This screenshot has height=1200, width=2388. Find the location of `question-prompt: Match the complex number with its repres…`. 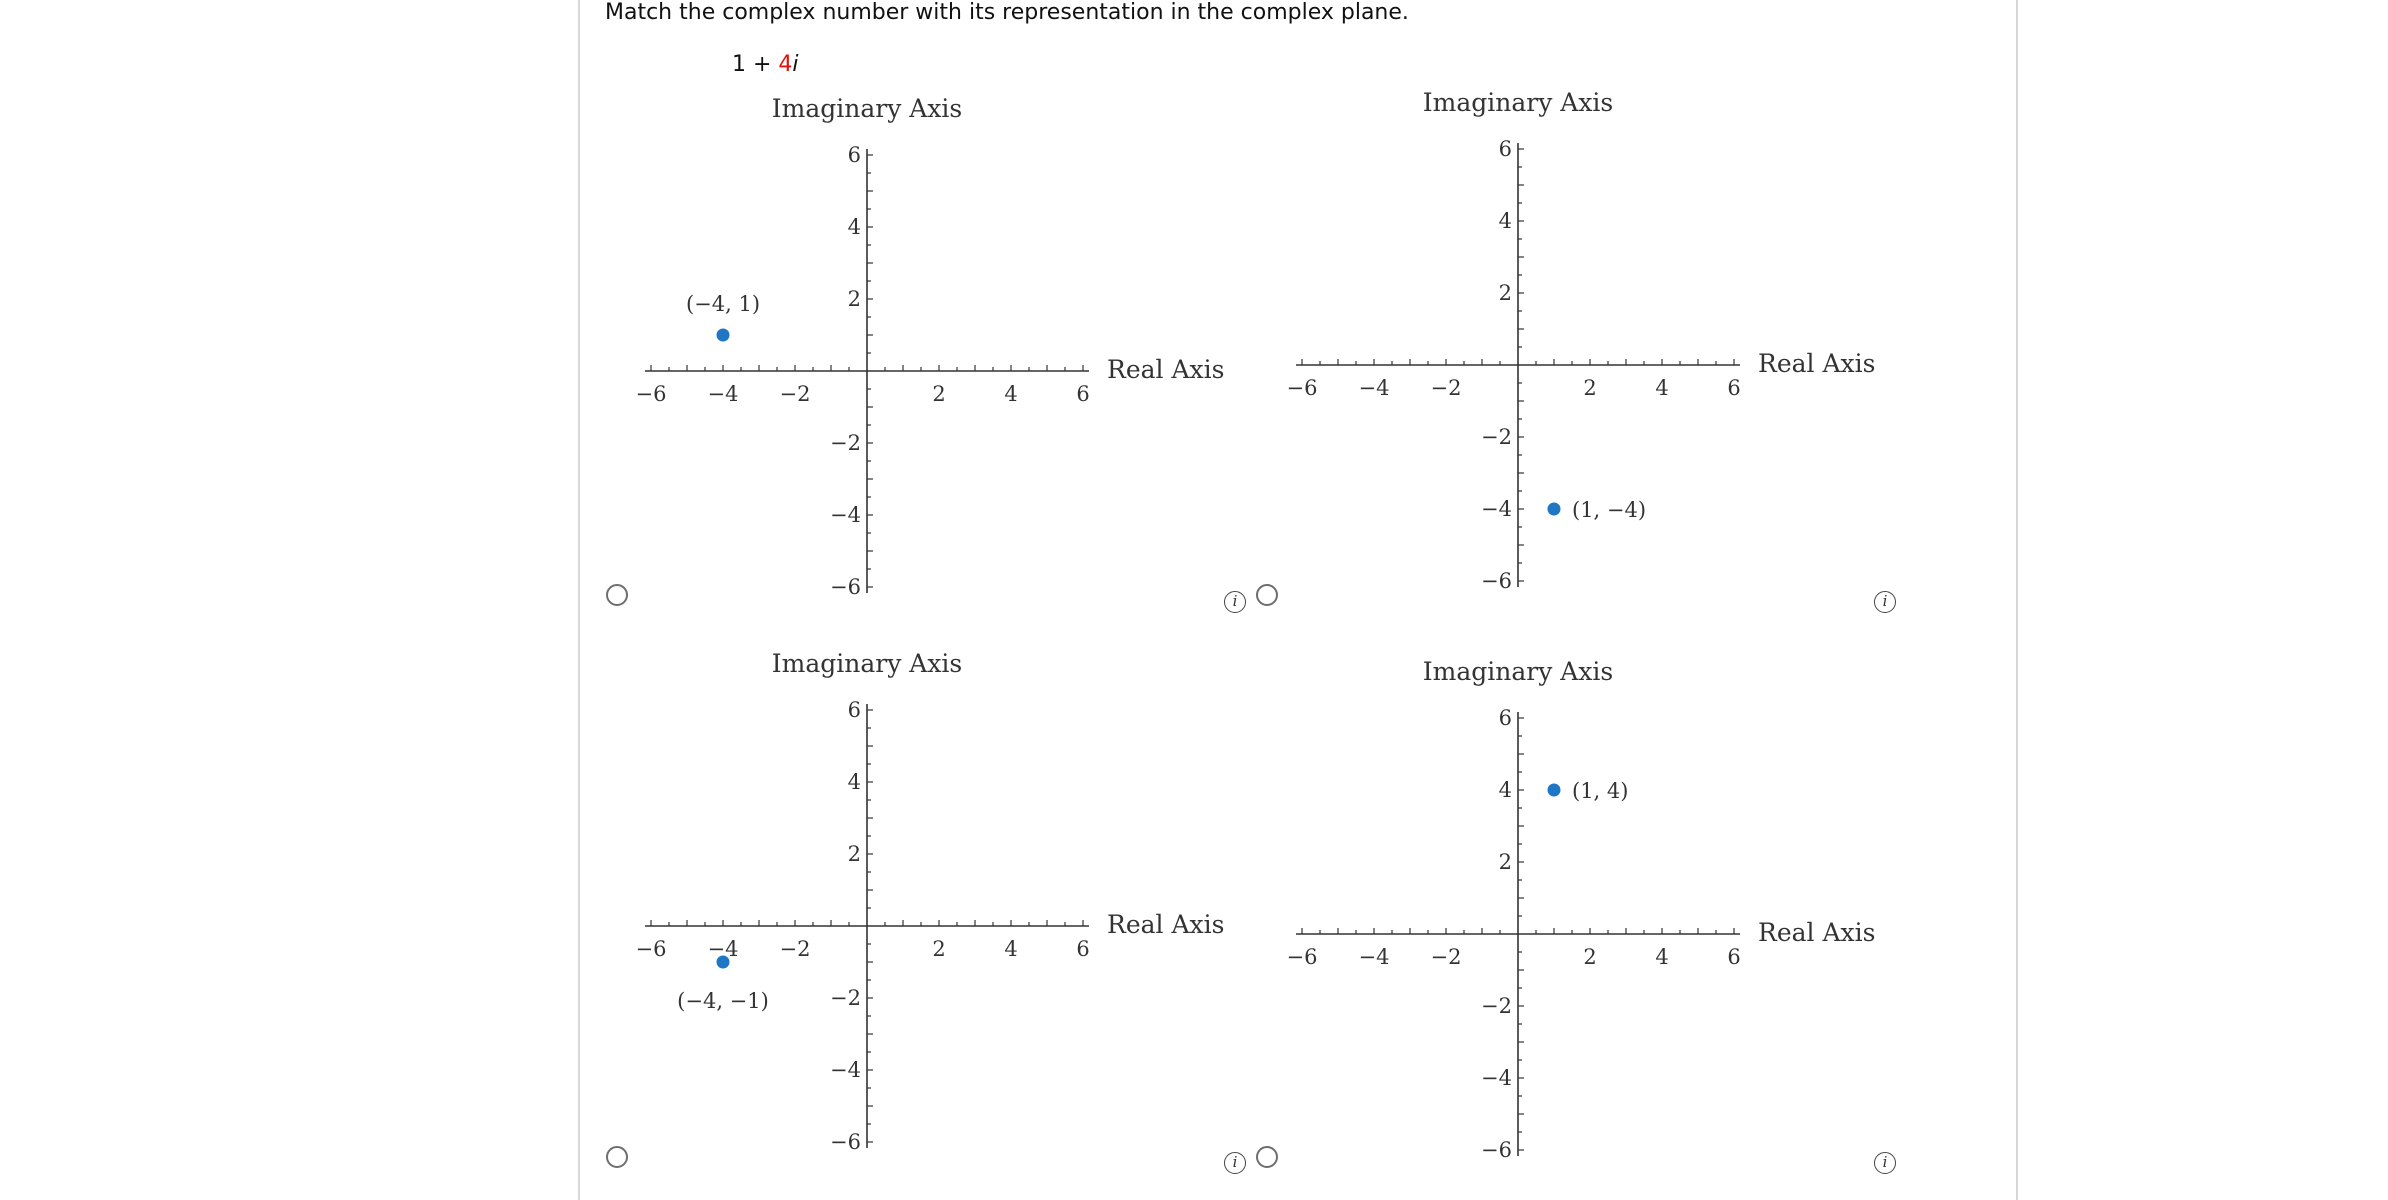

question-prompt: Match the complex number with its repres… is located at coordinates (1007, 12).